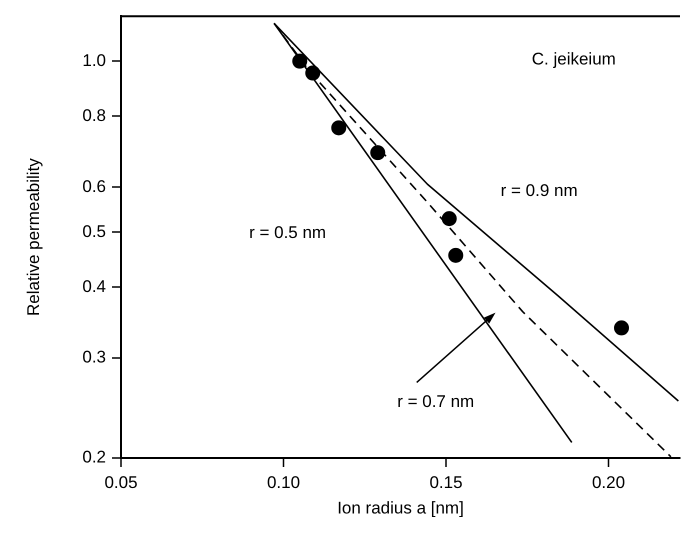  What do you see at coordinates (609, 482) in the screenshot?
I see `x-tick-label: 0.20` at bounding box center [609, 482].